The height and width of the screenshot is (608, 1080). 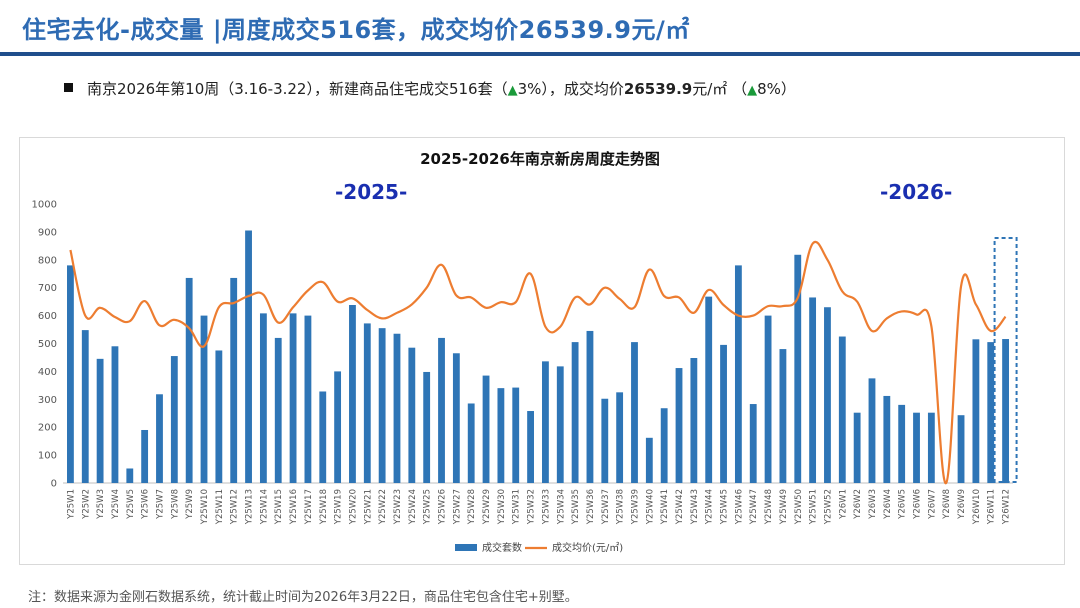 What do you see at coordinates (738, 374) in the screenshot?
I see `bar-Y25W46` at bounding box center [738, 374].